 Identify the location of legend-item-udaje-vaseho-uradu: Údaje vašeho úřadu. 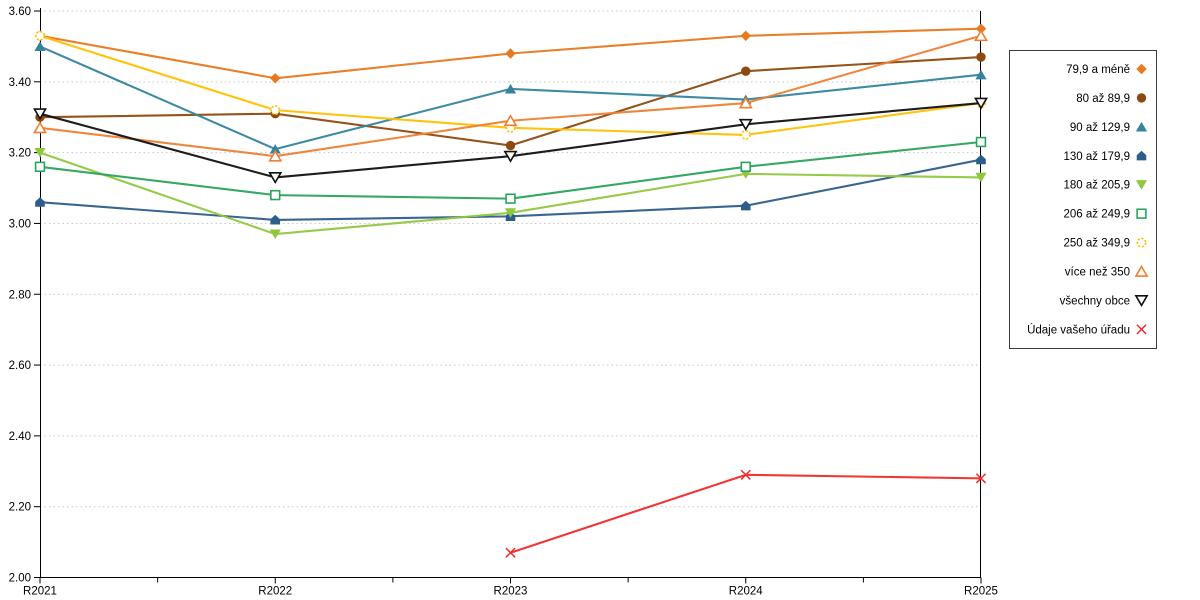
(1087, 329).